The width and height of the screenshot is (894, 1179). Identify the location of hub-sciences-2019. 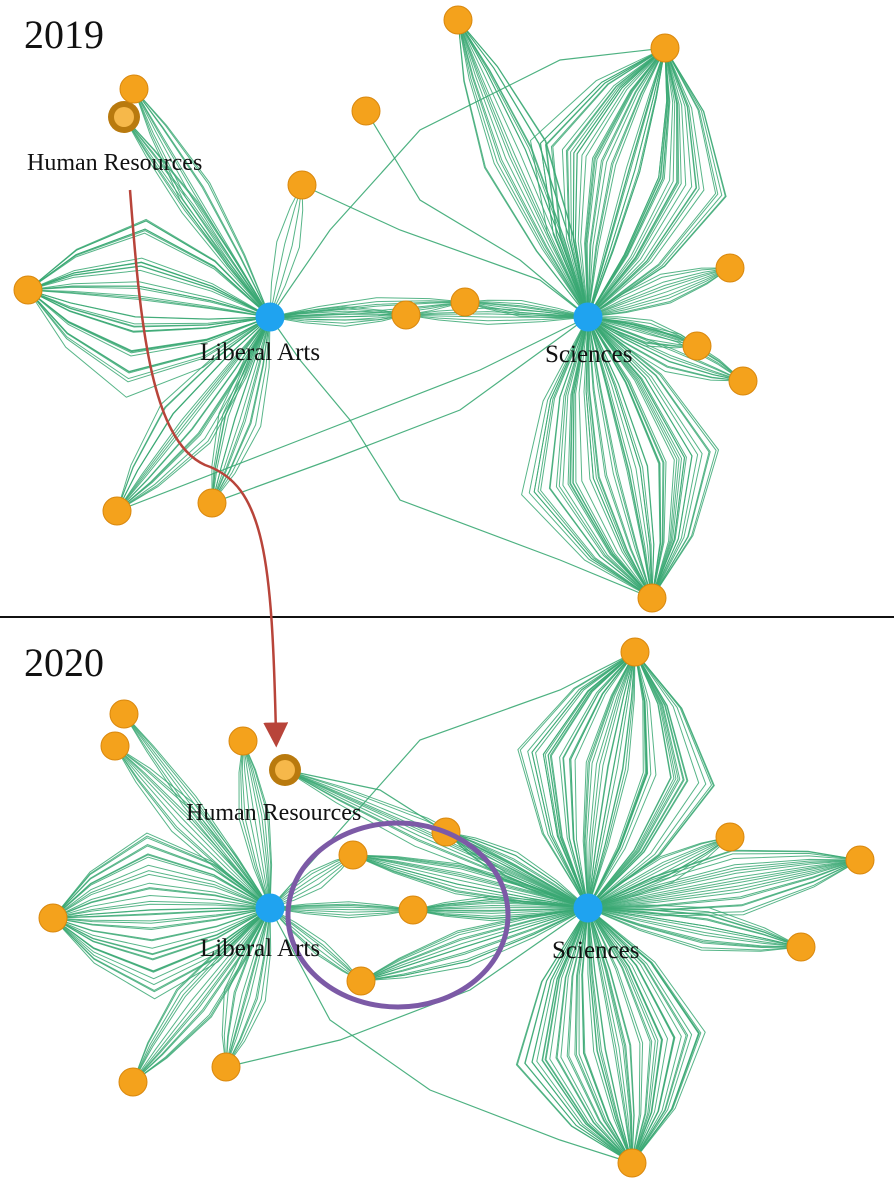
(588, 317).